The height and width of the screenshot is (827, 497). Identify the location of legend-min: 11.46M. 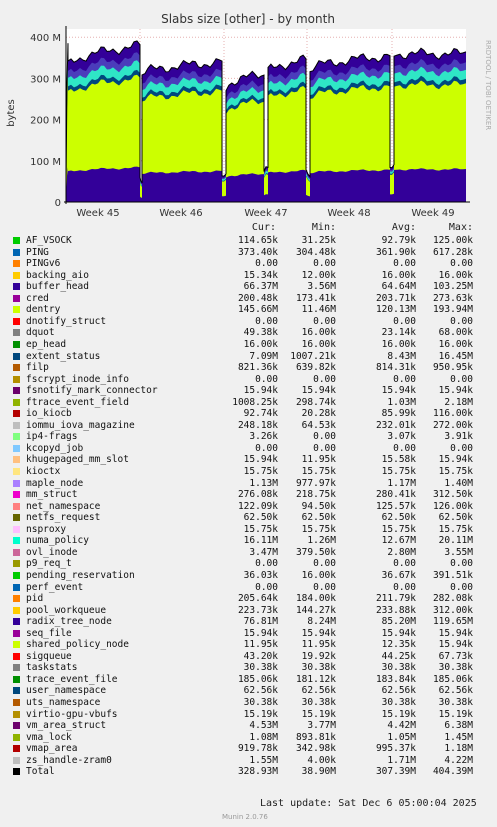
(318, 310).